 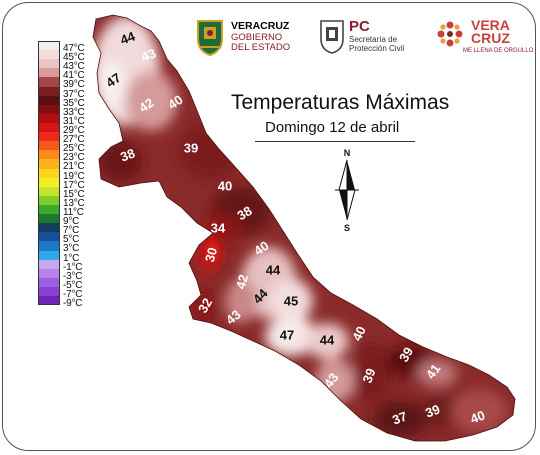 What do you see at coordinates (73, 276) in the screenshot?
I see `legend-label: -3°C` at bounding box center [73, 276].